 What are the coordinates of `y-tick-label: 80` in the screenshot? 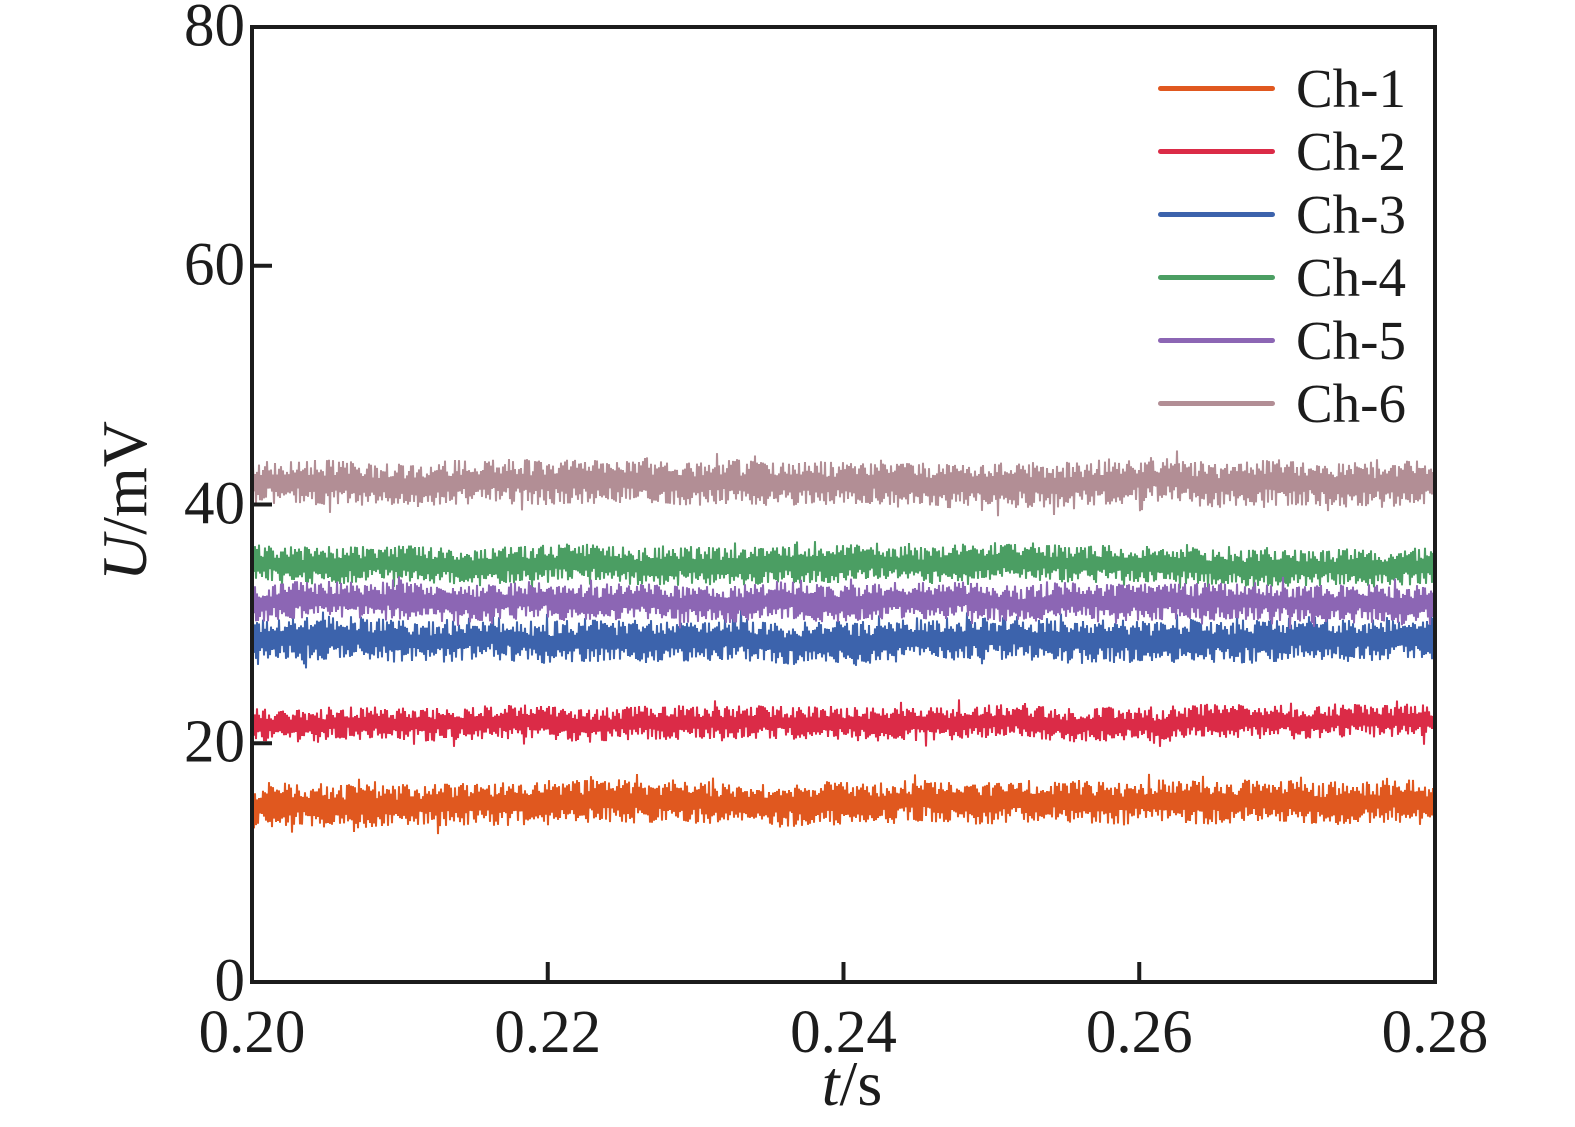 It's located at (214, 30).